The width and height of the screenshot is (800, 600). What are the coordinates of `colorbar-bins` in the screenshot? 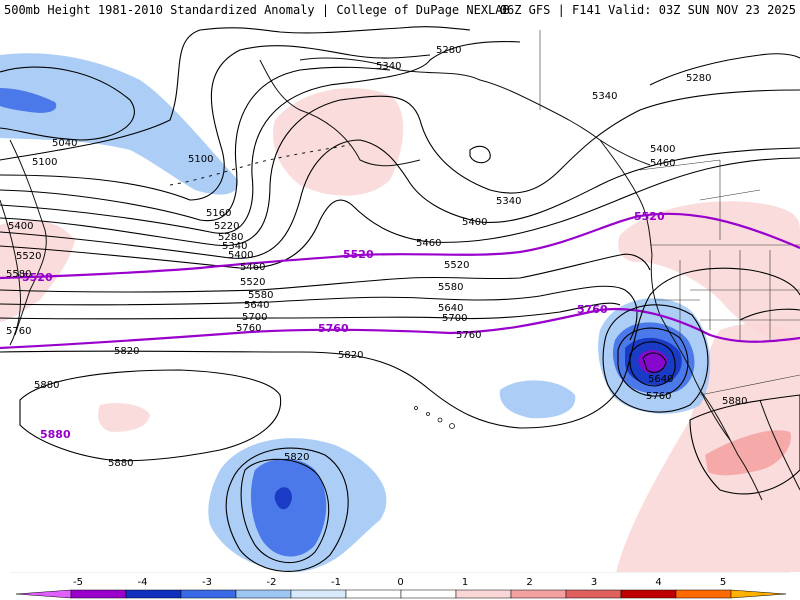 It's located at (401, 594).